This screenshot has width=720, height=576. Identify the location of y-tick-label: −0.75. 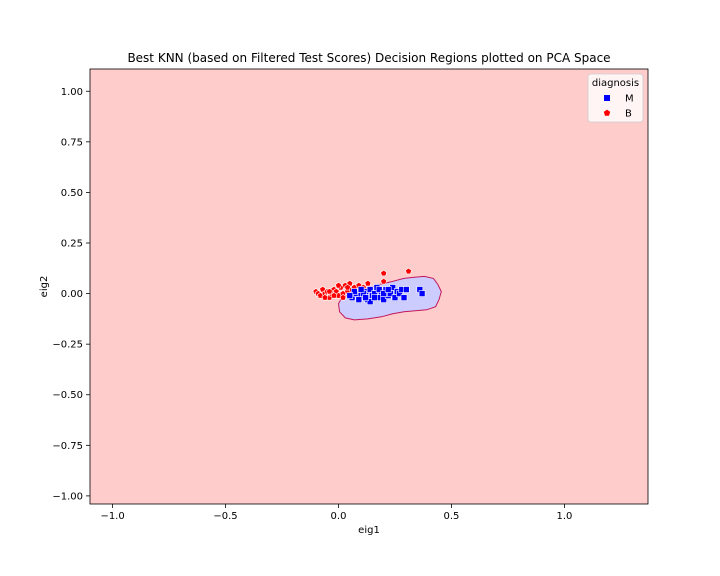
(67, 446).